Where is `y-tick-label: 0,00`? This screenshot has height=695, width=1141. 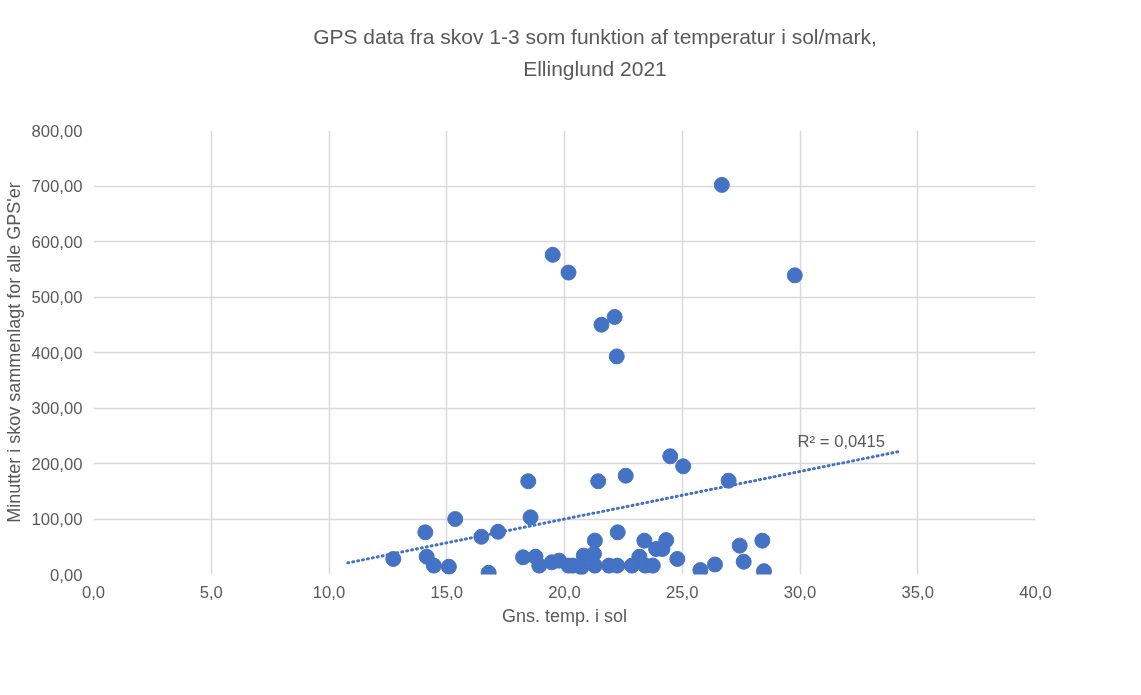
y-tick-label: 0,00 is located at coordinates (66, 575).